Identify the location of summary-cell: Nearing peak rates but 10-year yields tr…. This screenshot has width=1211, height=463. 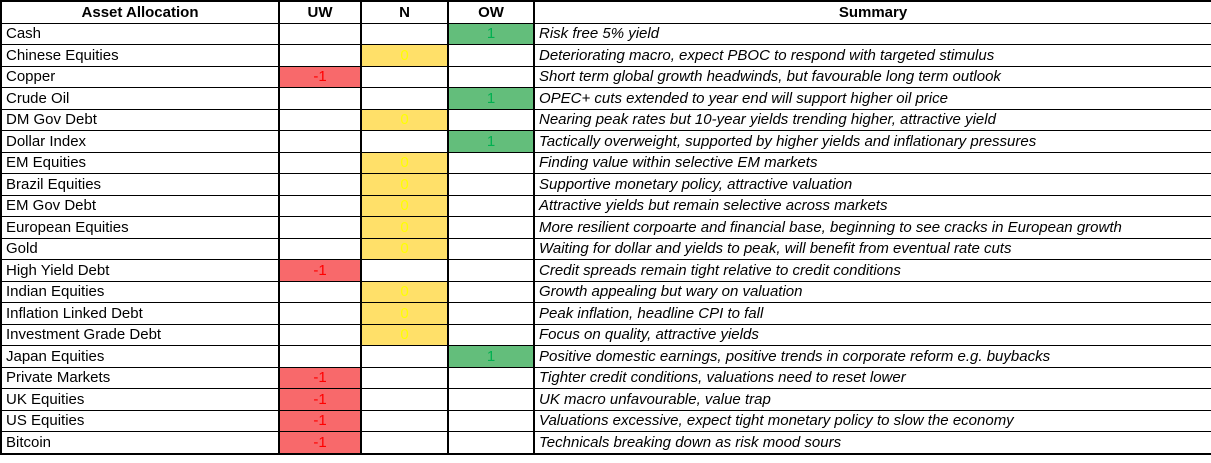
(872, 119).